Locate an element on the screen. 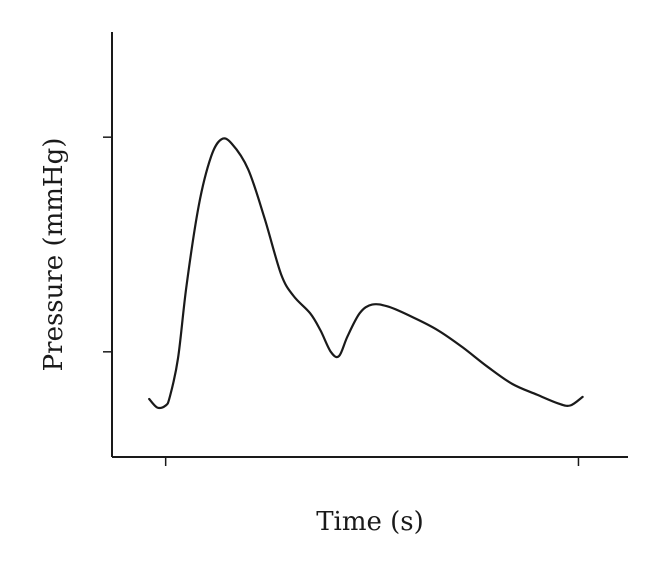  x-axis-label: Time (s) is located at coordinates (370, 522).